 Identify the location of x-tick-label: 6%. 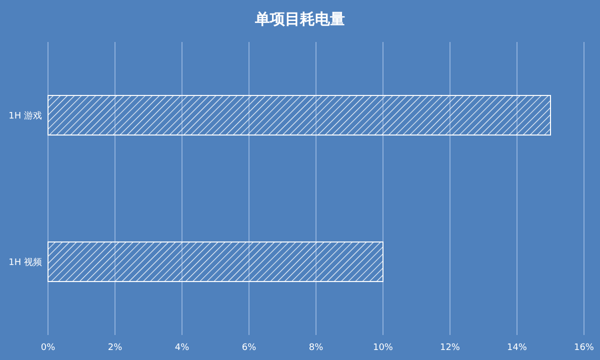
(249, 348).